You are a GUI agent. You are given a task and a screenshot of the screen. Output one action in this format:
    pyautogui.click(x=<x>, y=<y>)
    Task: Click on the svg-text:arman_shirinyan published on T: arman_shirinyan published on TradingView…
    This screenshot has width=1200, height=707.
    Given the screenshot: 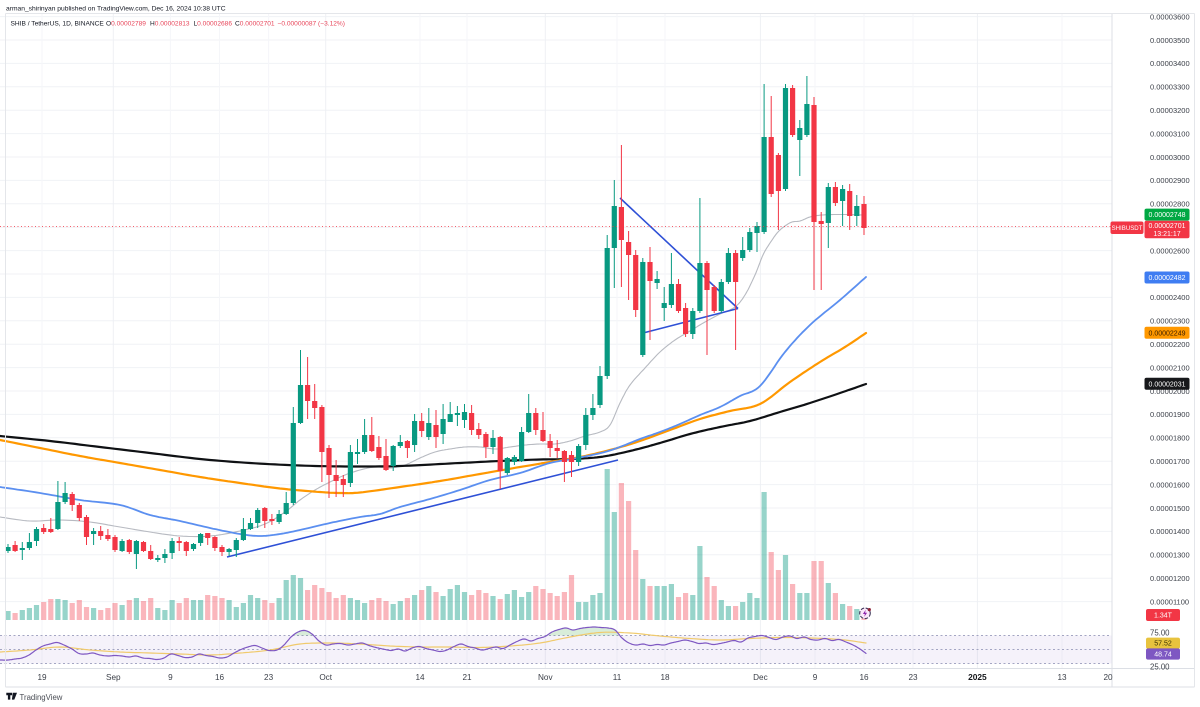 What is the action you would take?
    pyautogui.click(x=116, y=9)
    